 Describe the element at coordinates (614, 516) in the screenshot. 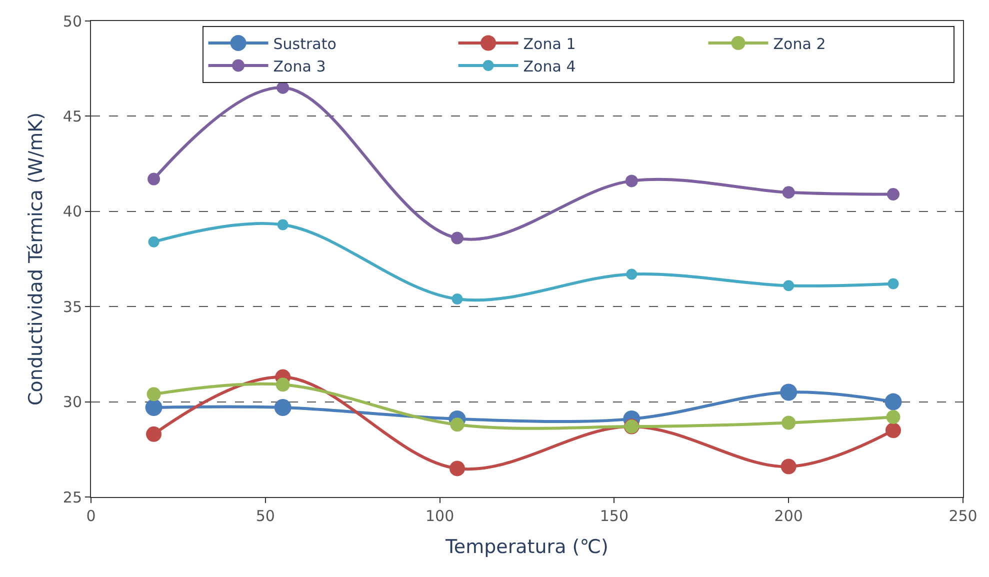

I see `x-tick-label: 150` at that location.